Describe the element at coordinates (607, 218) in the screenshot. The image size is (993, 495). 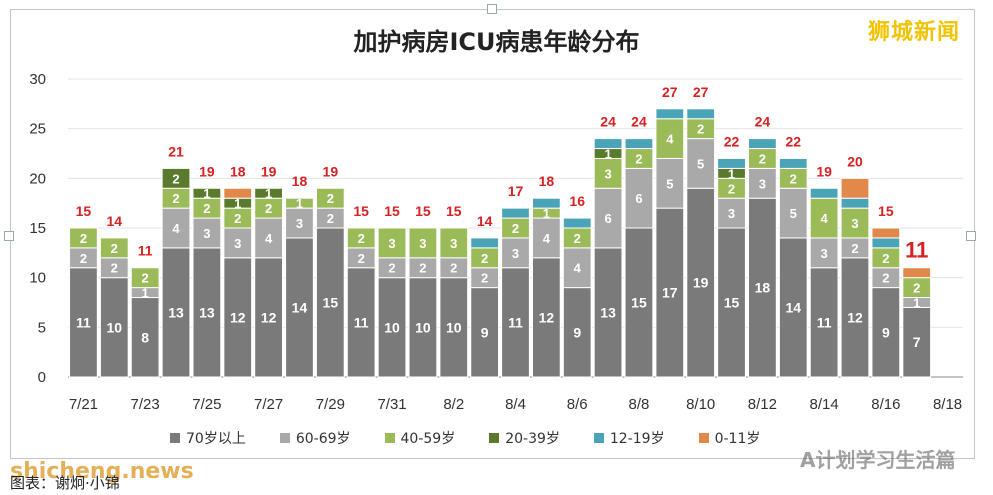
I see `segment-value-label: 6` at that location.